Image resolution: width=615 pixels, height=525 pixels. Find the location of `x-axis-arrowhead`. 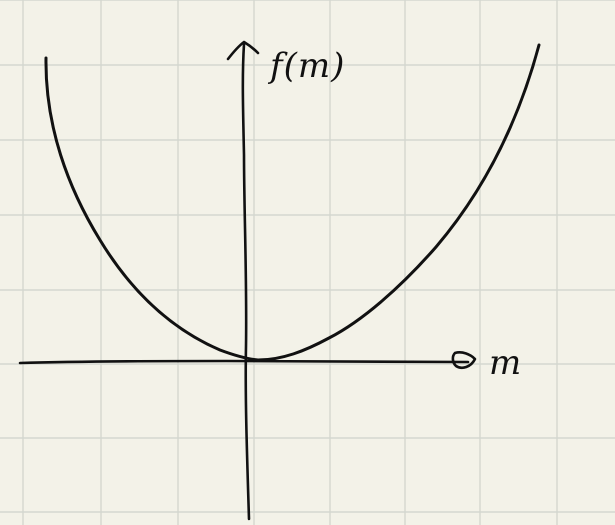

x-axis-arrowhead is located at coordinates (464, 360).